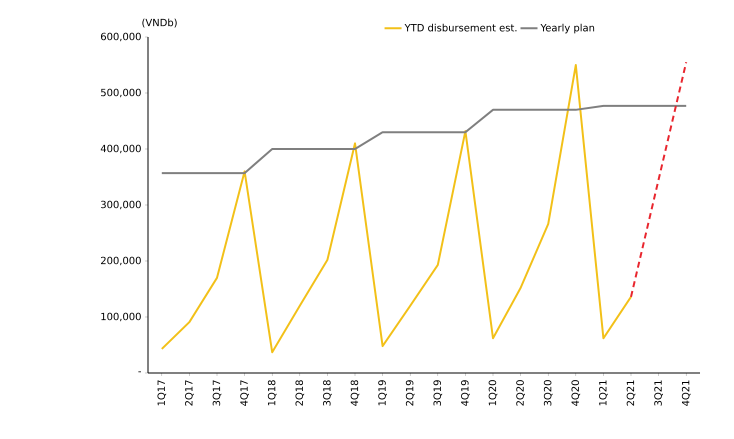  Describe the element at coordinates (120, 149) in the screenshot. I see `y-tick-label: 400,000` at that location.